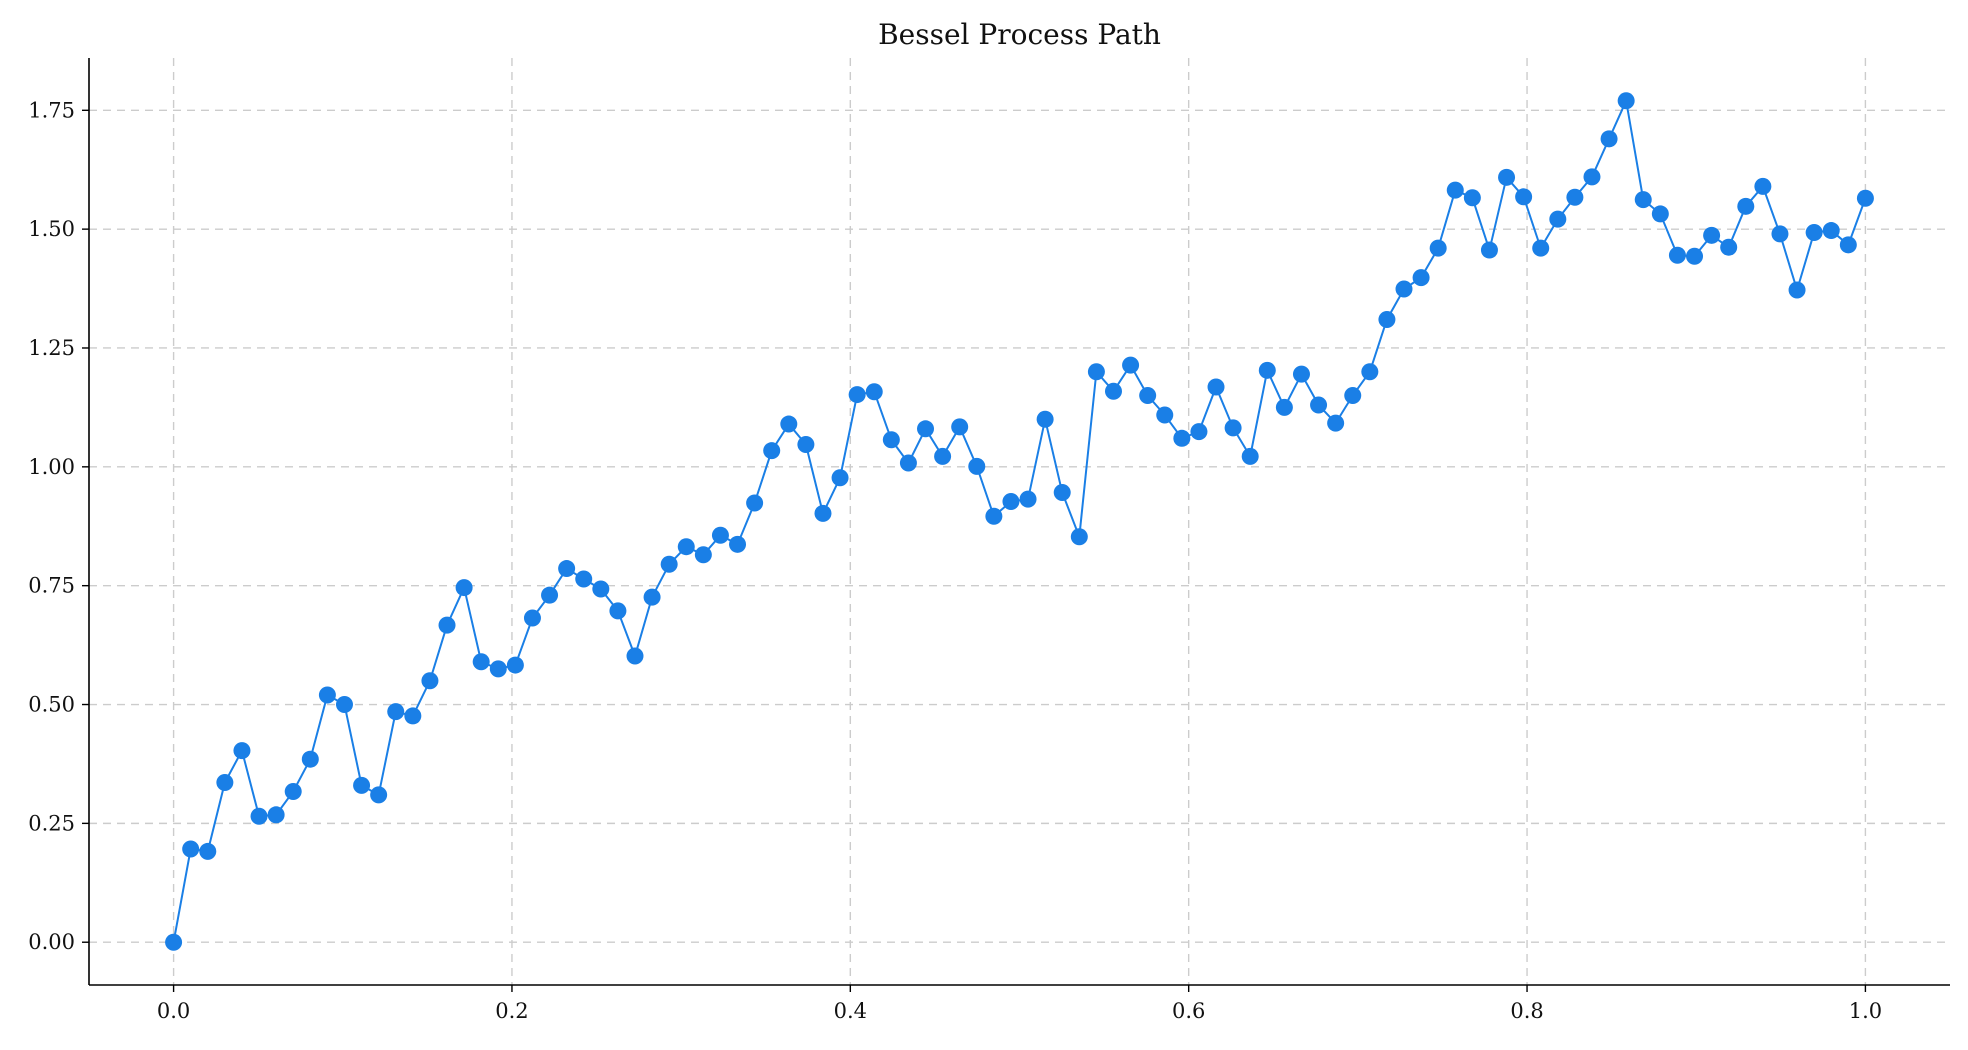 This screenshot has width=1968, height=1050. What do you see at coordinates (58, 526) in the screenshot?
I see `y-tick-labels: 0.00 0.25 0.50 0.75 1.00 1.25 1.50 1.75` at bounding box center [58, 526].